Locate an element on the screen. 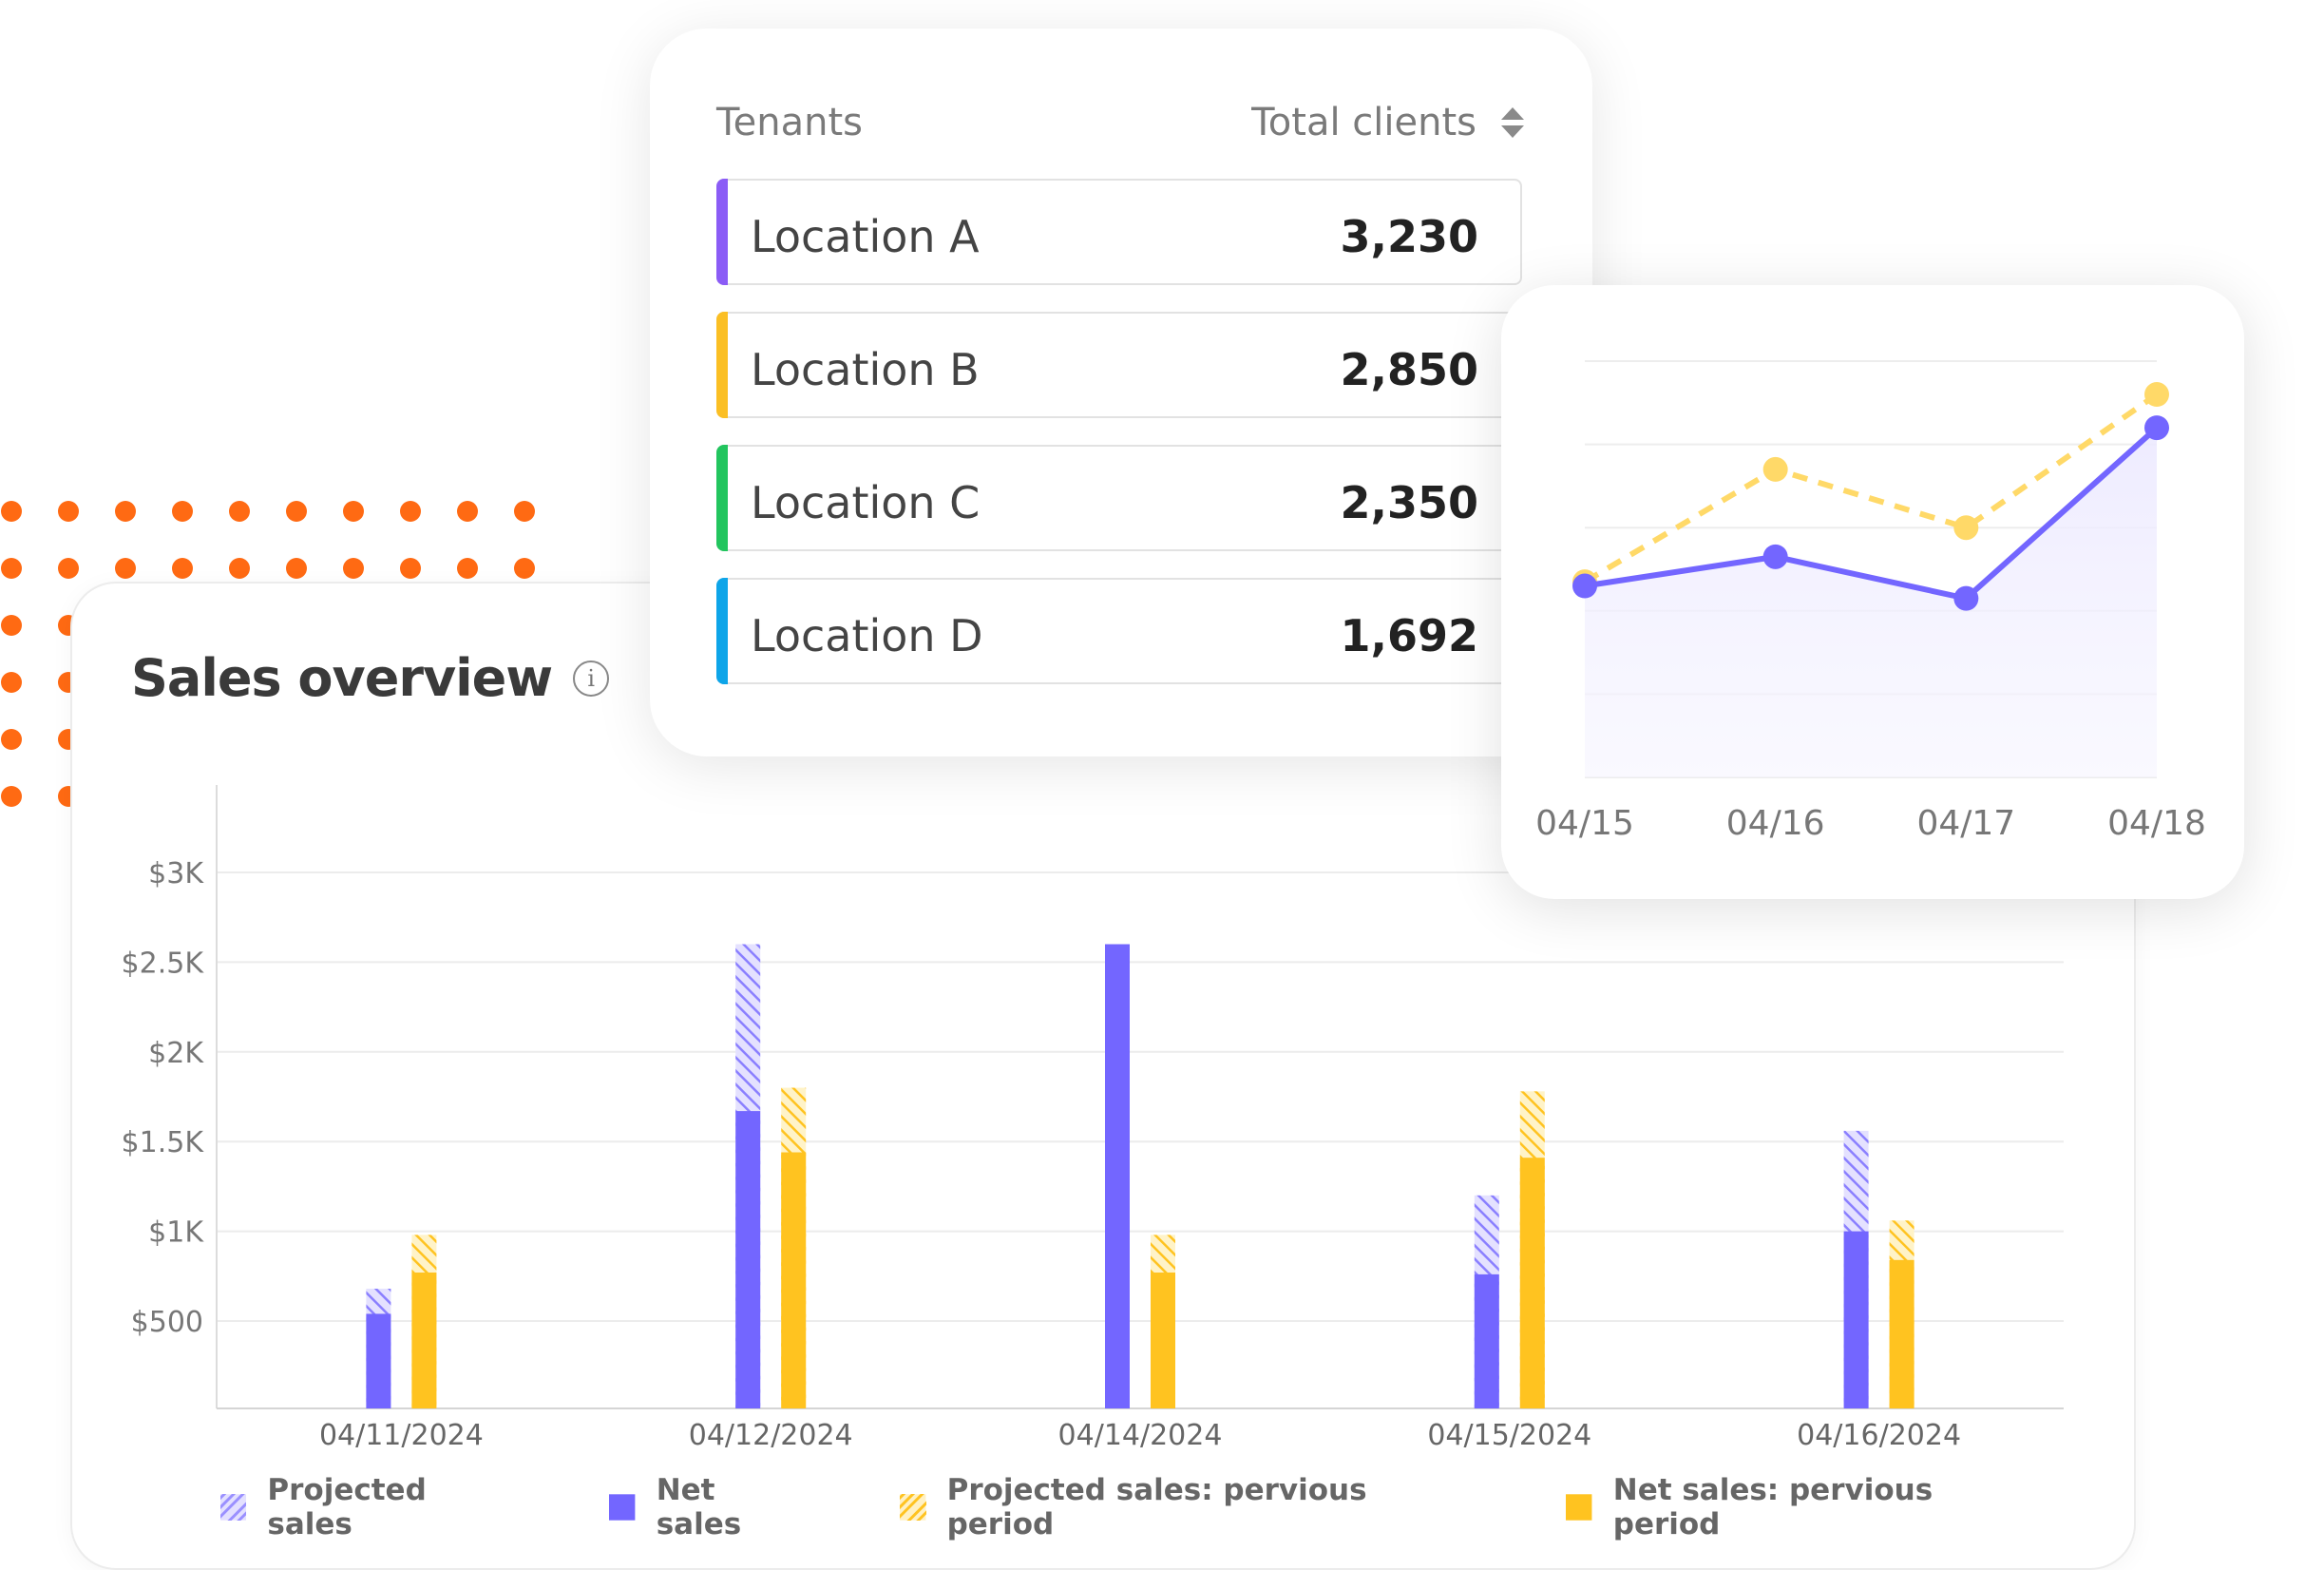 Image resolution: width=2324 pixels, height=1570 pixels. previous-series-line is located at coordinates (1871, 488).